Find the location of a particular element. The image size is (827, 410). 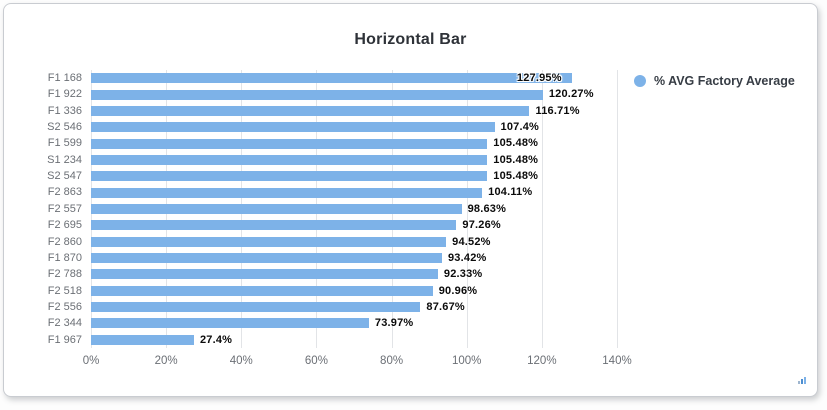

x-tick-label: 120% is located at coordinates (542, 361).